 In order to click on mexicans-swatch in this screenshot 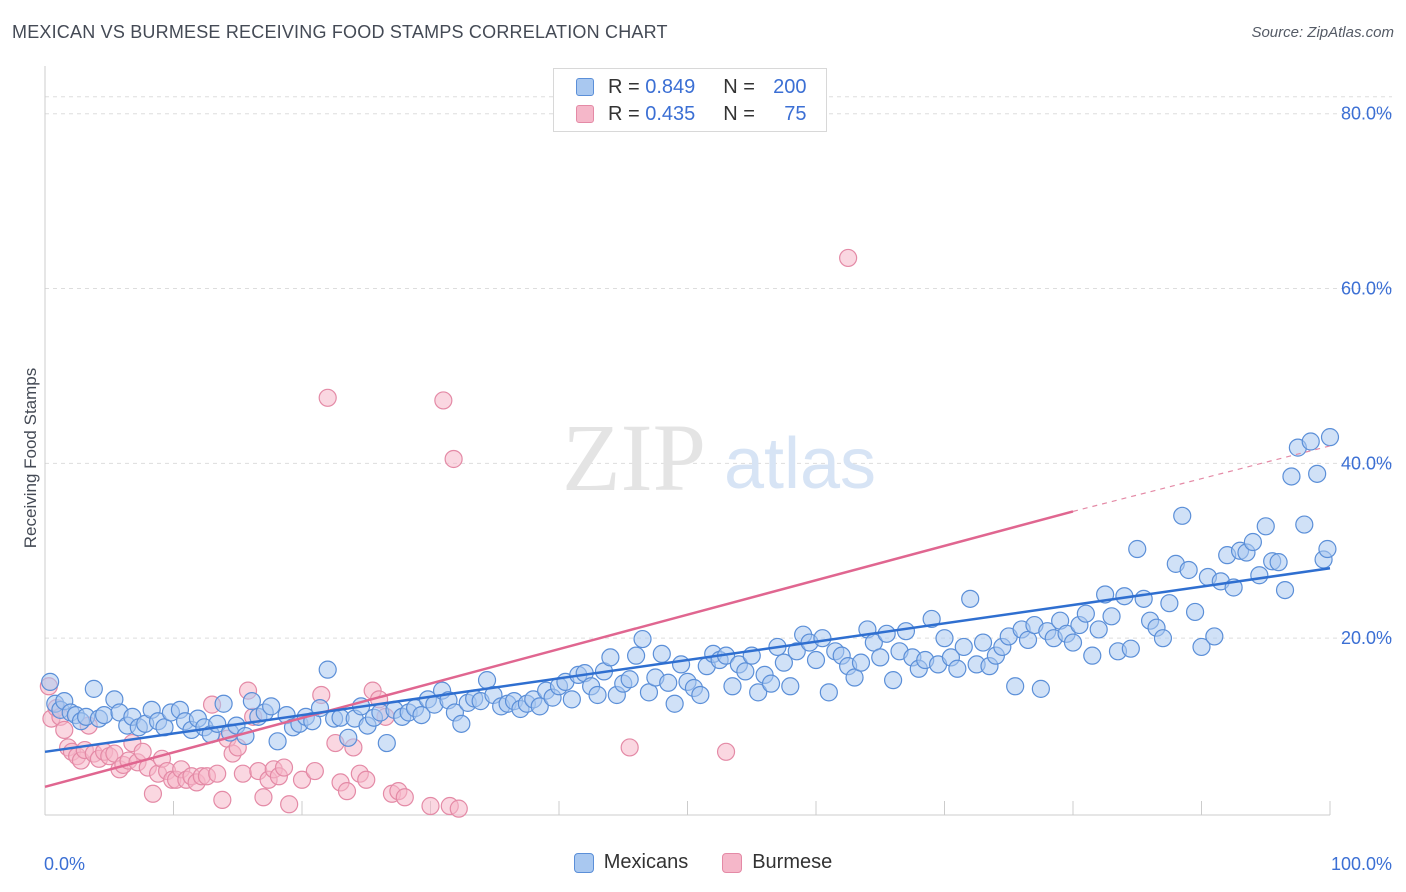, I will do `click(585, 87)`.